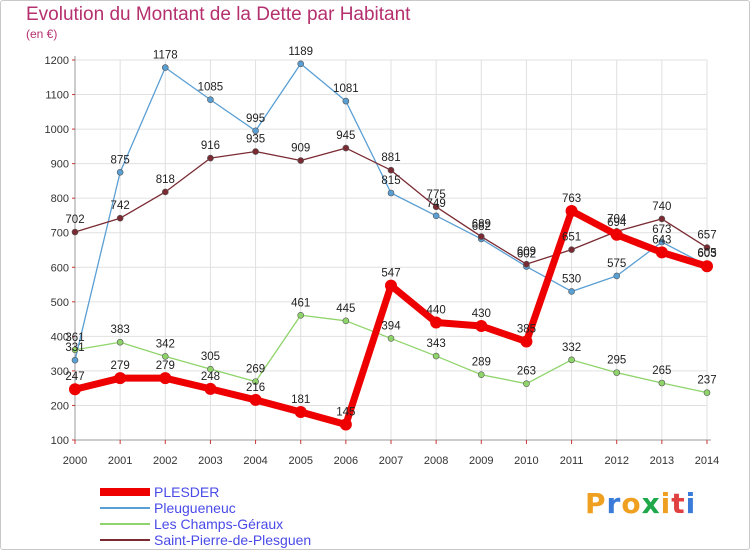  I want to click on y-tick-label: 1200, so click(57, 61).